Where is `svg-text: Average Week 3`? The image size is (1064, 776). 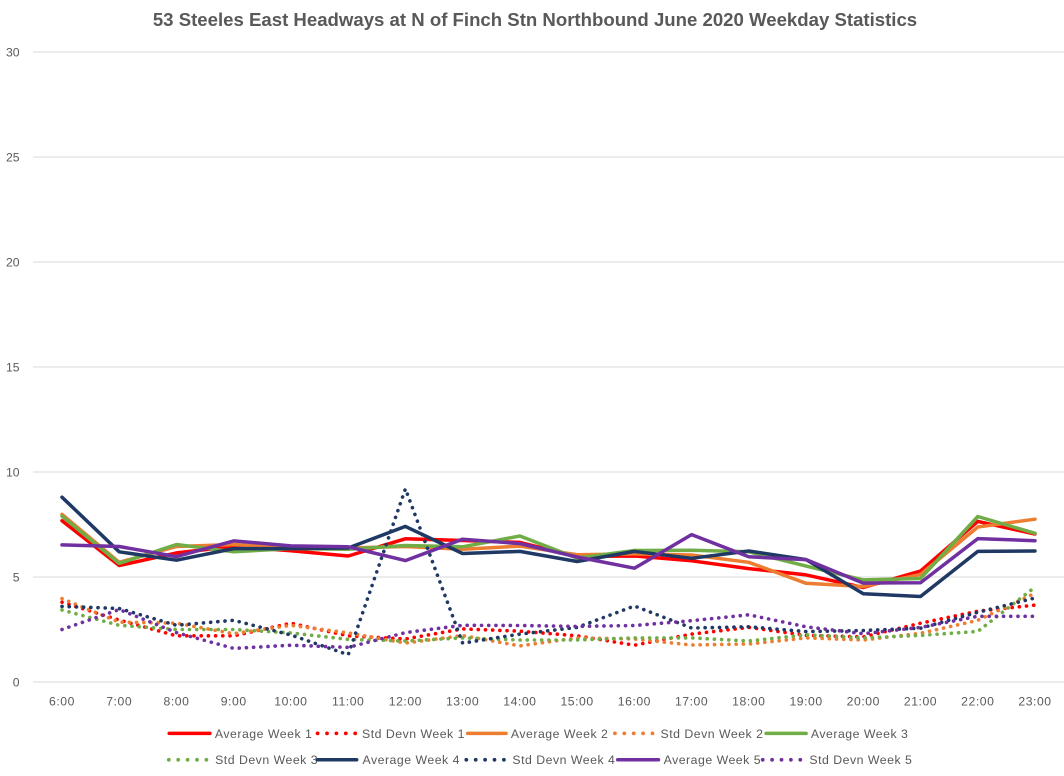
svg-text: Average Week 3 is located at coordinates (859, 734).